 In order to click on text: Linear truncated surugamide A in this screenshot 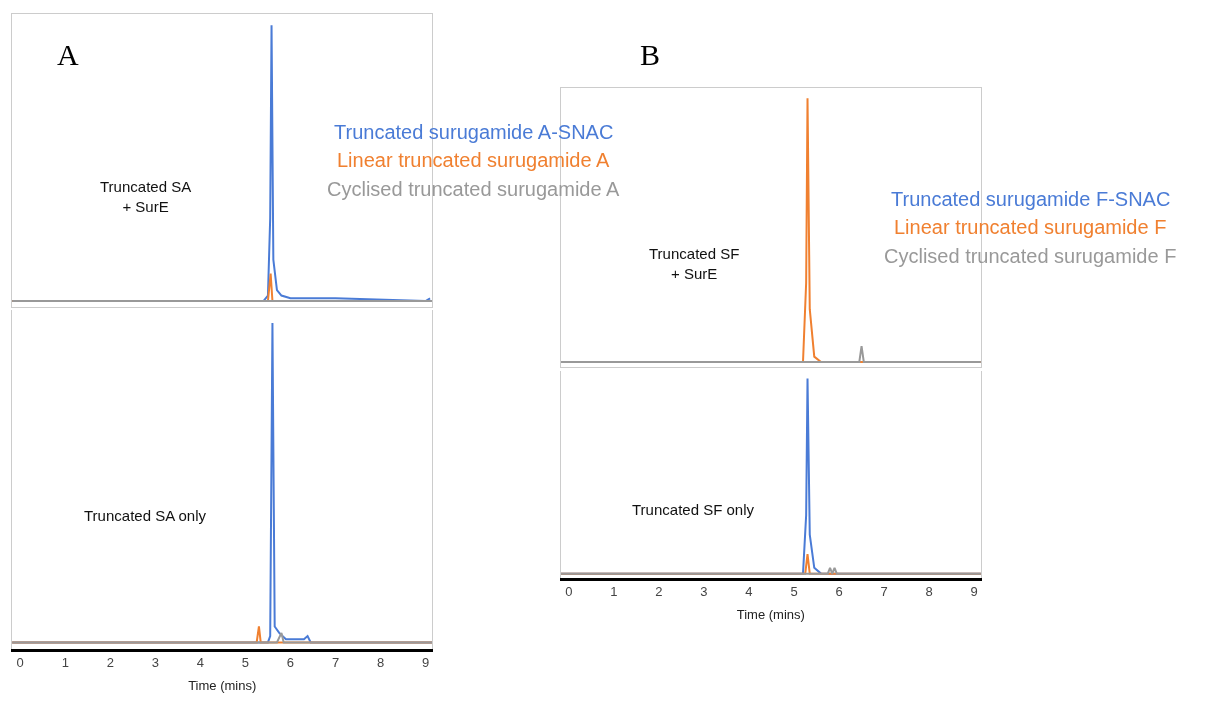, I will do `click(474, 160)`.